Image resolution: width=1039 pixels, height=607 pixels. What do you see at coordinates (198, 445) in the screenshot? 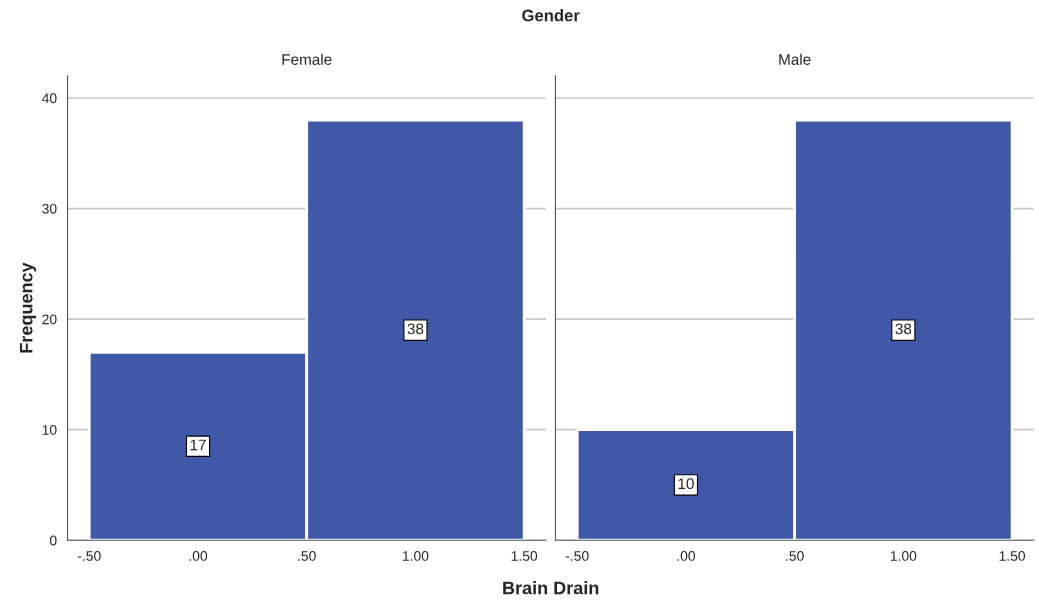
I see `data-label: 17` at bounding box center [198, 445].